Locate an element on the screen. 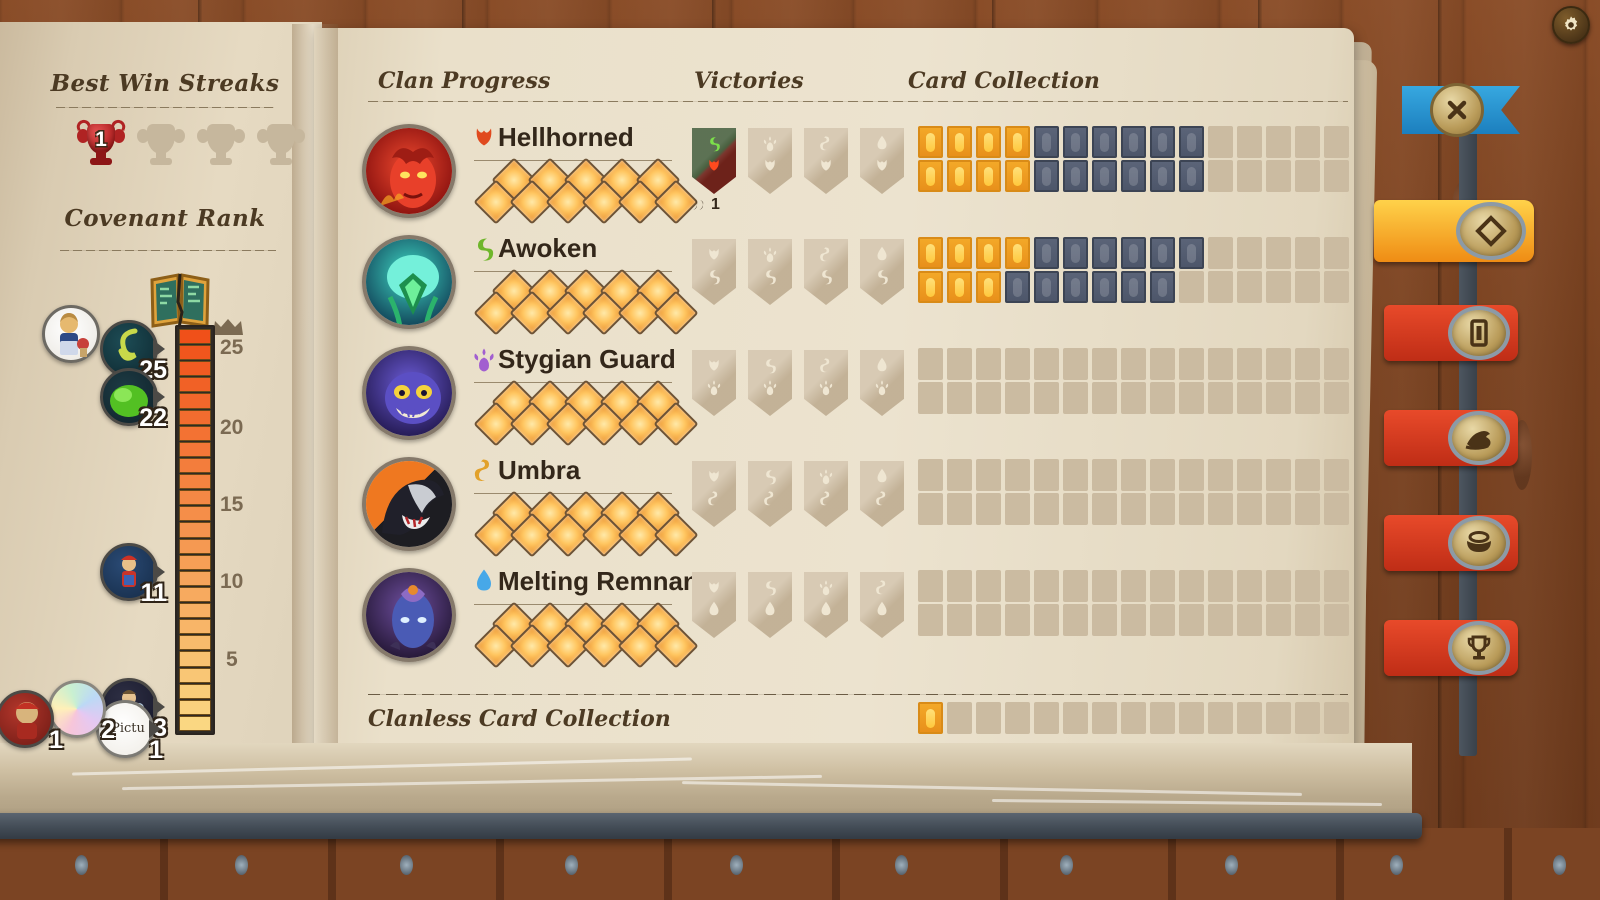 The width and height of the screenshot is (1600, 900). hellhorned-portrait is located at coordinates (409, 171).